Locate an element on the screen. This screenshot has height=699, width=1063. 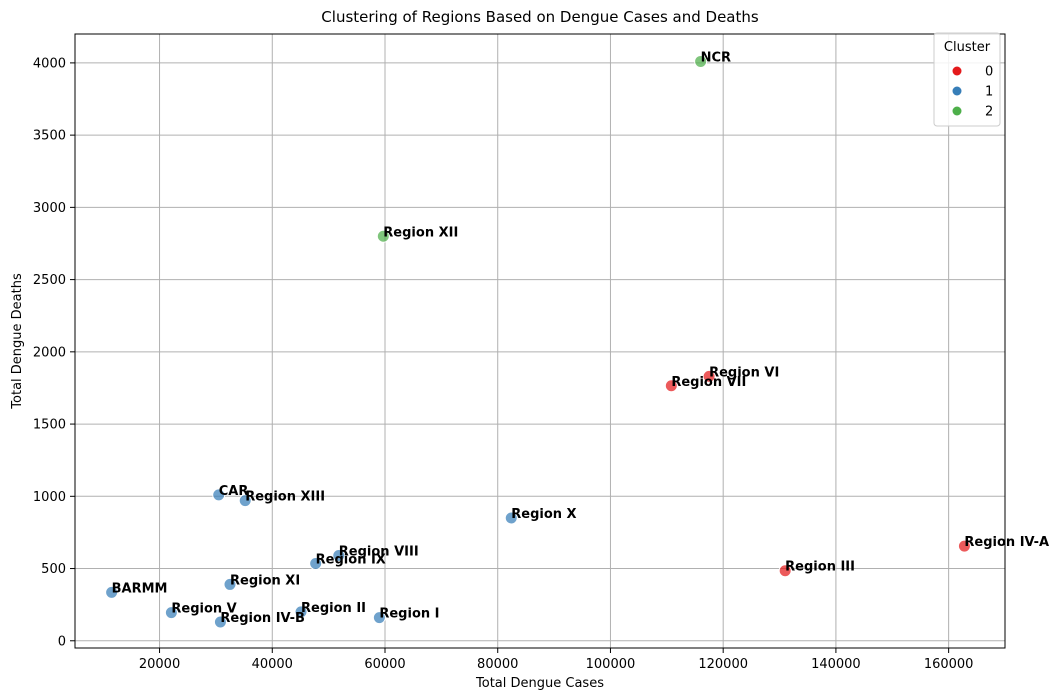
point-label: Region IV-B is located at coordinates (262, 618).